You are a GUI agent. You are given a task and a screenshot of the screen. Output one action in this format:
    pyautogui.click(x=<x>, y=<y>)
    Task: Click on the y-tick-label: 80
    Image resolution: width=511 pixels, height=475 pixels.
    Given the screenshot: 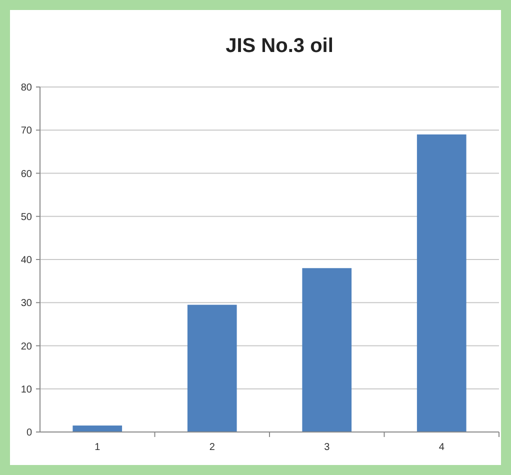 What is the action you would take?
    pyautogui.click(x=26, y=88)
    